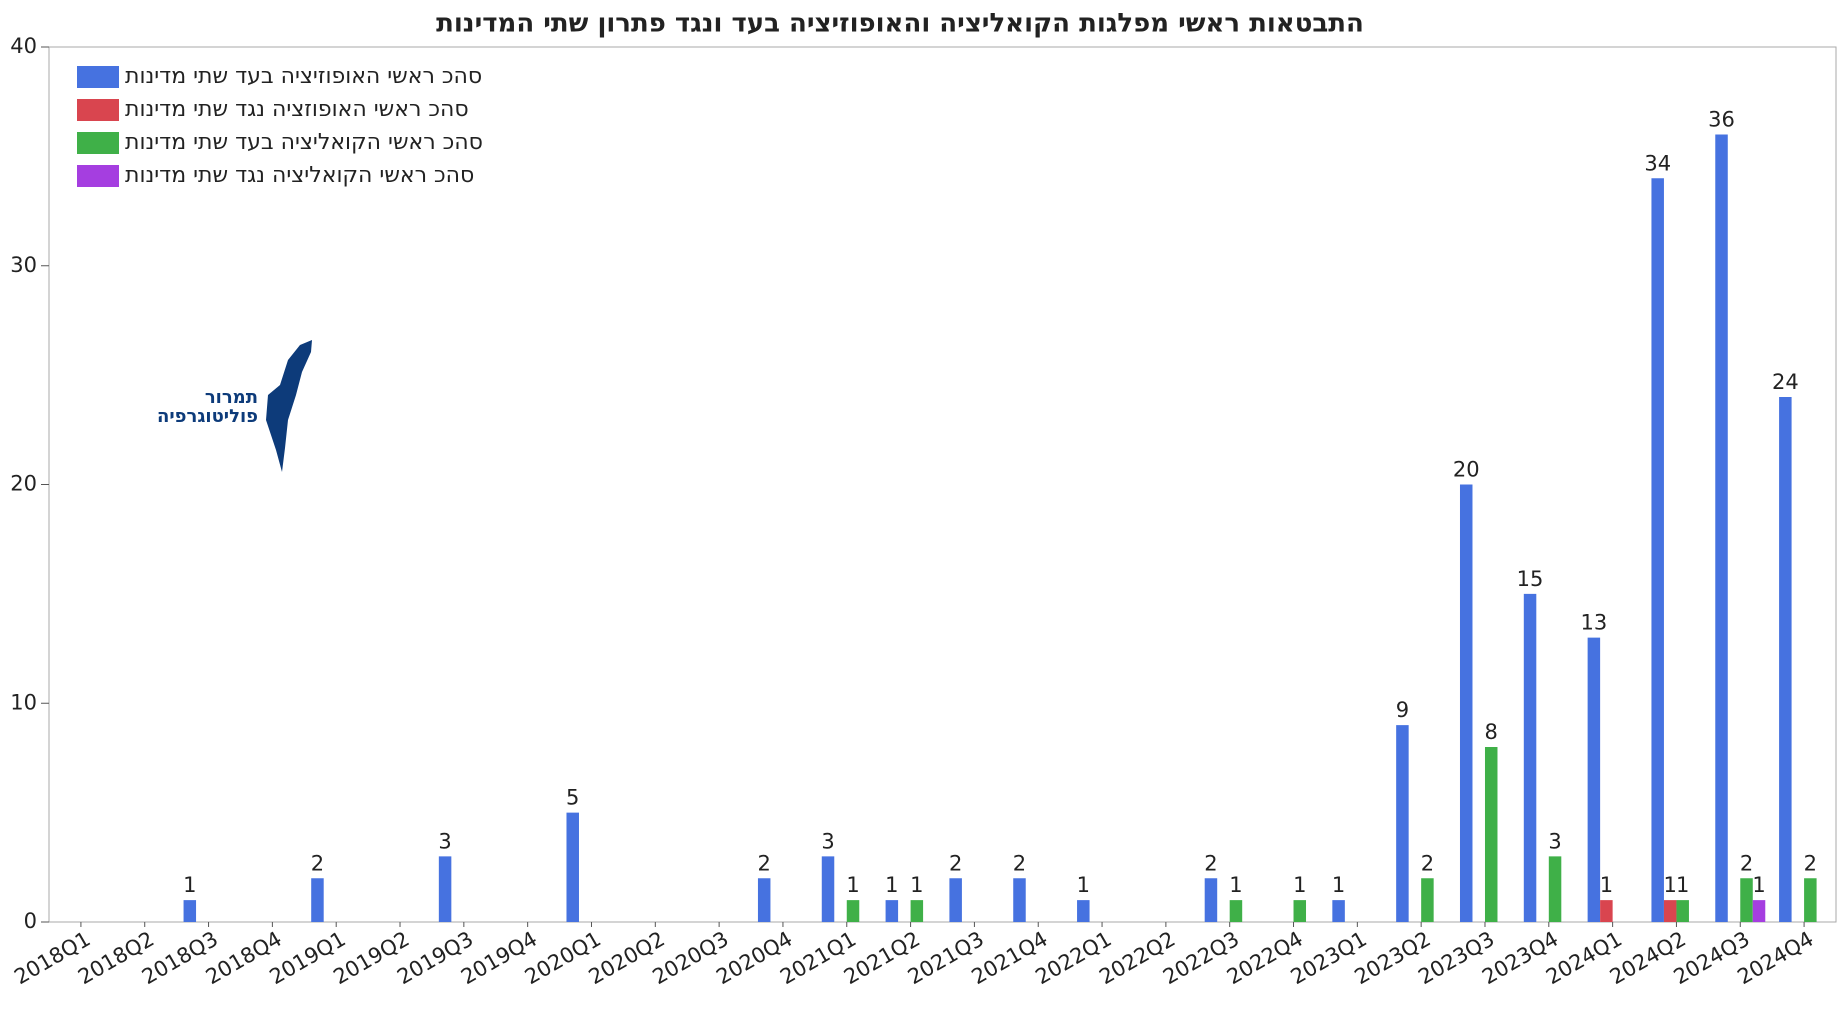 This screenshot has width=1843, height=1015. Describe the element at coordinates (207, 416) in the screenshot. I see `logo-text: פוליטוגרפיה` at that location.